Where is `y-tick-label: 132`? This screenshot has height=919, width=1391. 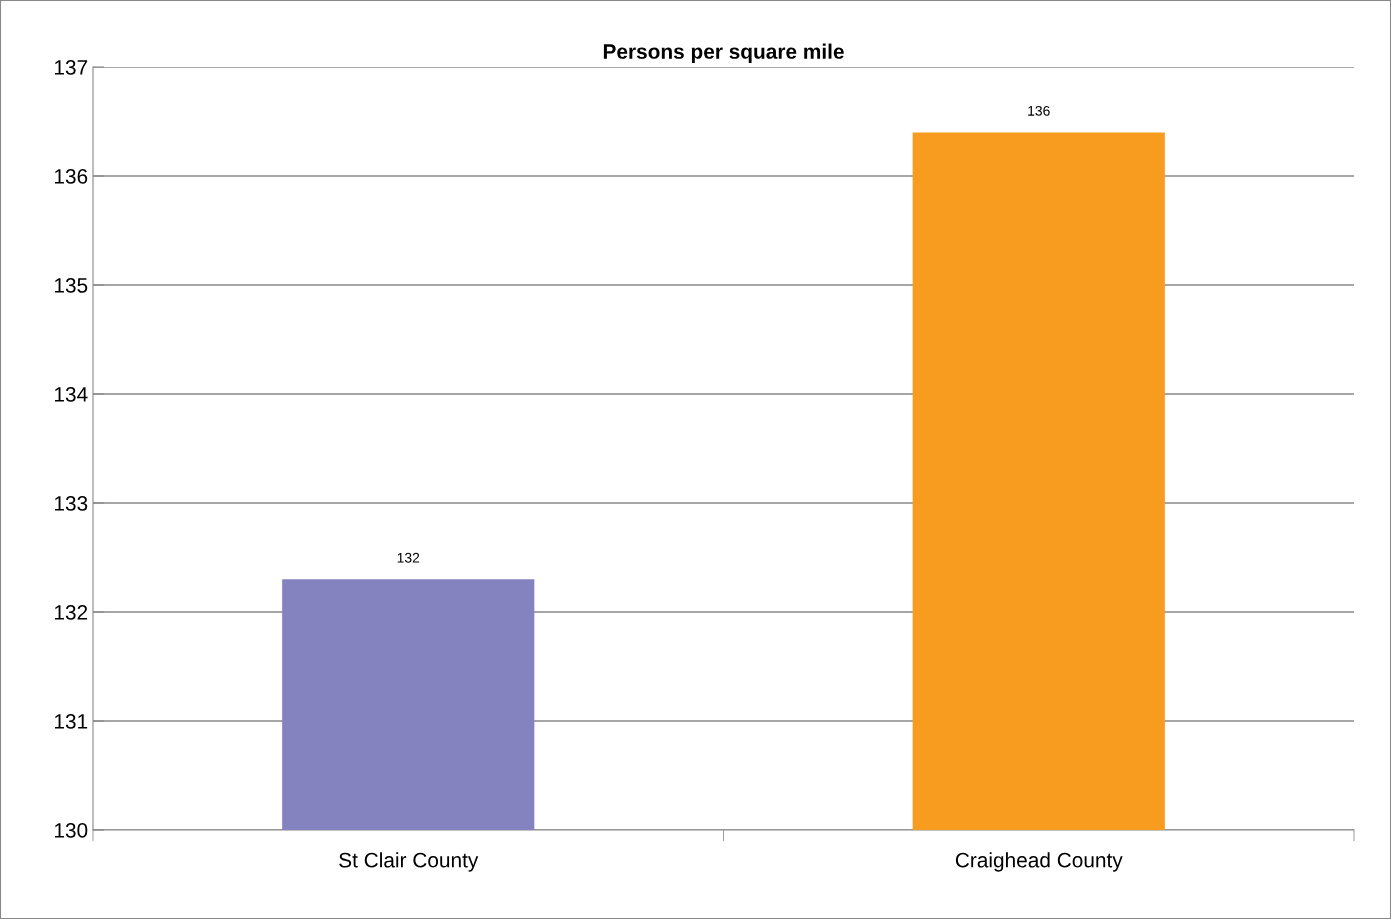 y-tick-label: 132 is located at coordinates (71, 612).